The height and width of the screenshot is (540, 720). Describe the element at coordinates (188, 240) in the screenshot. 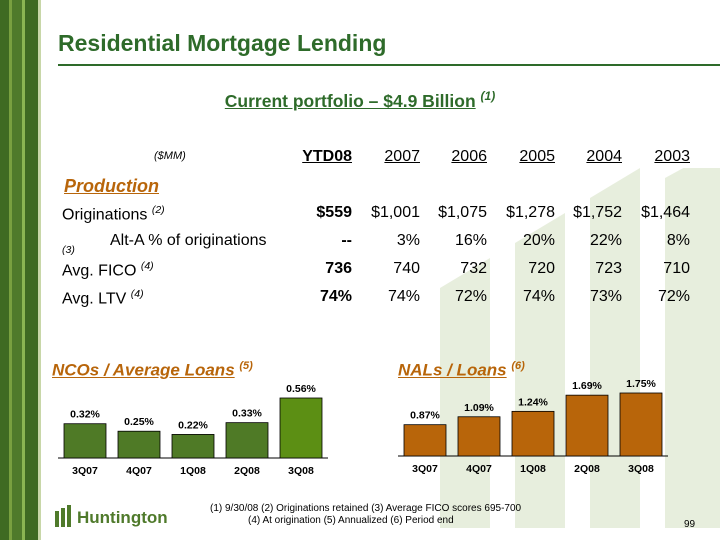

I see `row-label-text: Alt-A % of originations` at that location.